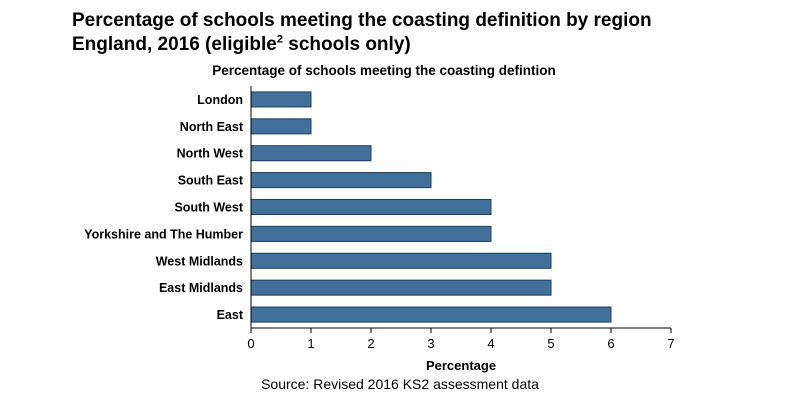 The height and width of the screenshot is (420, 800). I want to click on category-label-east: East, so click(230, 315).